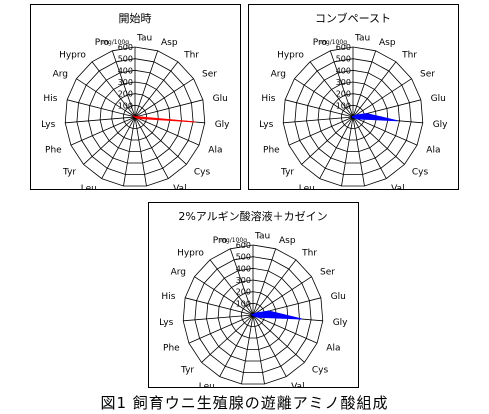  Describe the element at coordinates (340, 323) in the screenshot. I see `axis-label-gly: Gly` at that location.